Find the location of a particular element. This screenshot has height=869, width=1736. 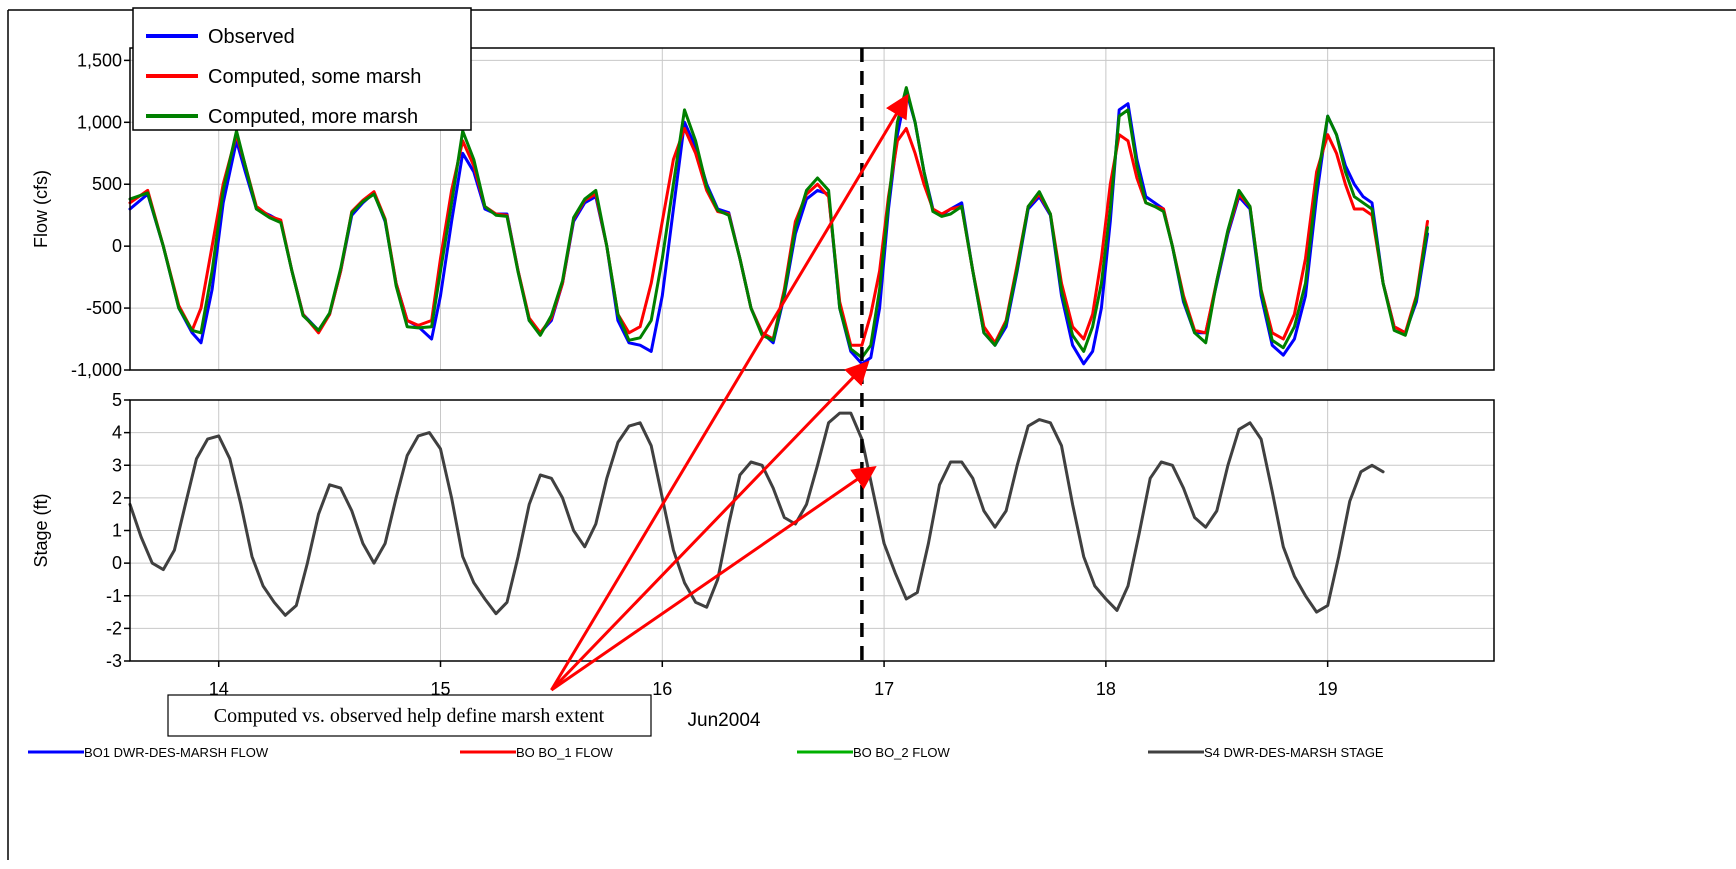

stage-panel-ytick-label-2: -1 is located at coordinates (114, 596).